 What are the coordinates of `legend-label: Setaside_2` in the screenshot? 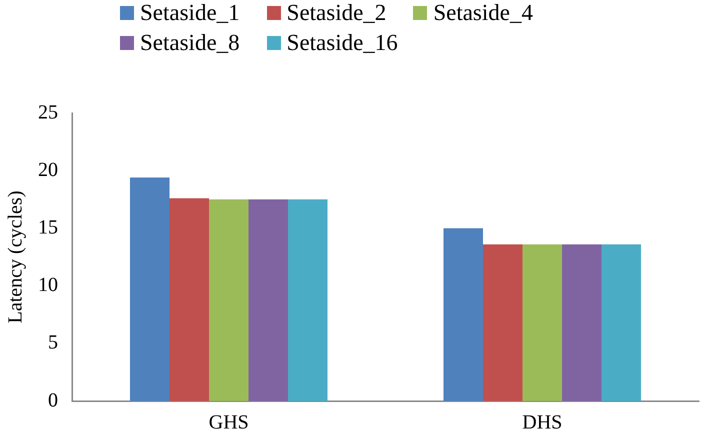 It's located at (336, 13).